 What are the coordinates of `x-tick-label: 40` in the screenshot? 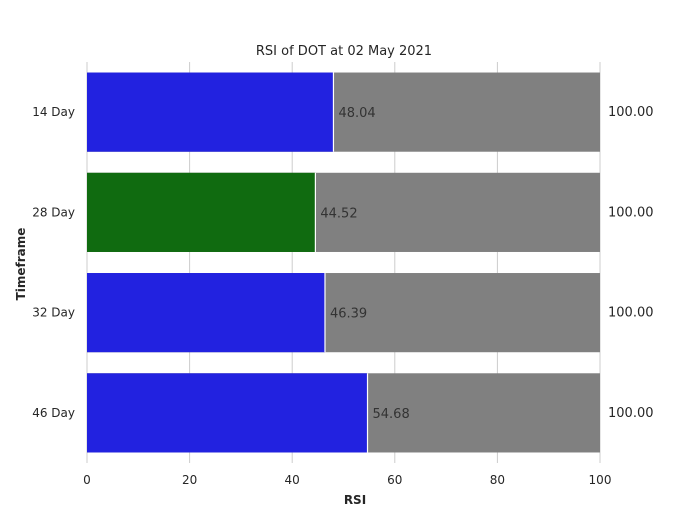 It's located at (292, 480).